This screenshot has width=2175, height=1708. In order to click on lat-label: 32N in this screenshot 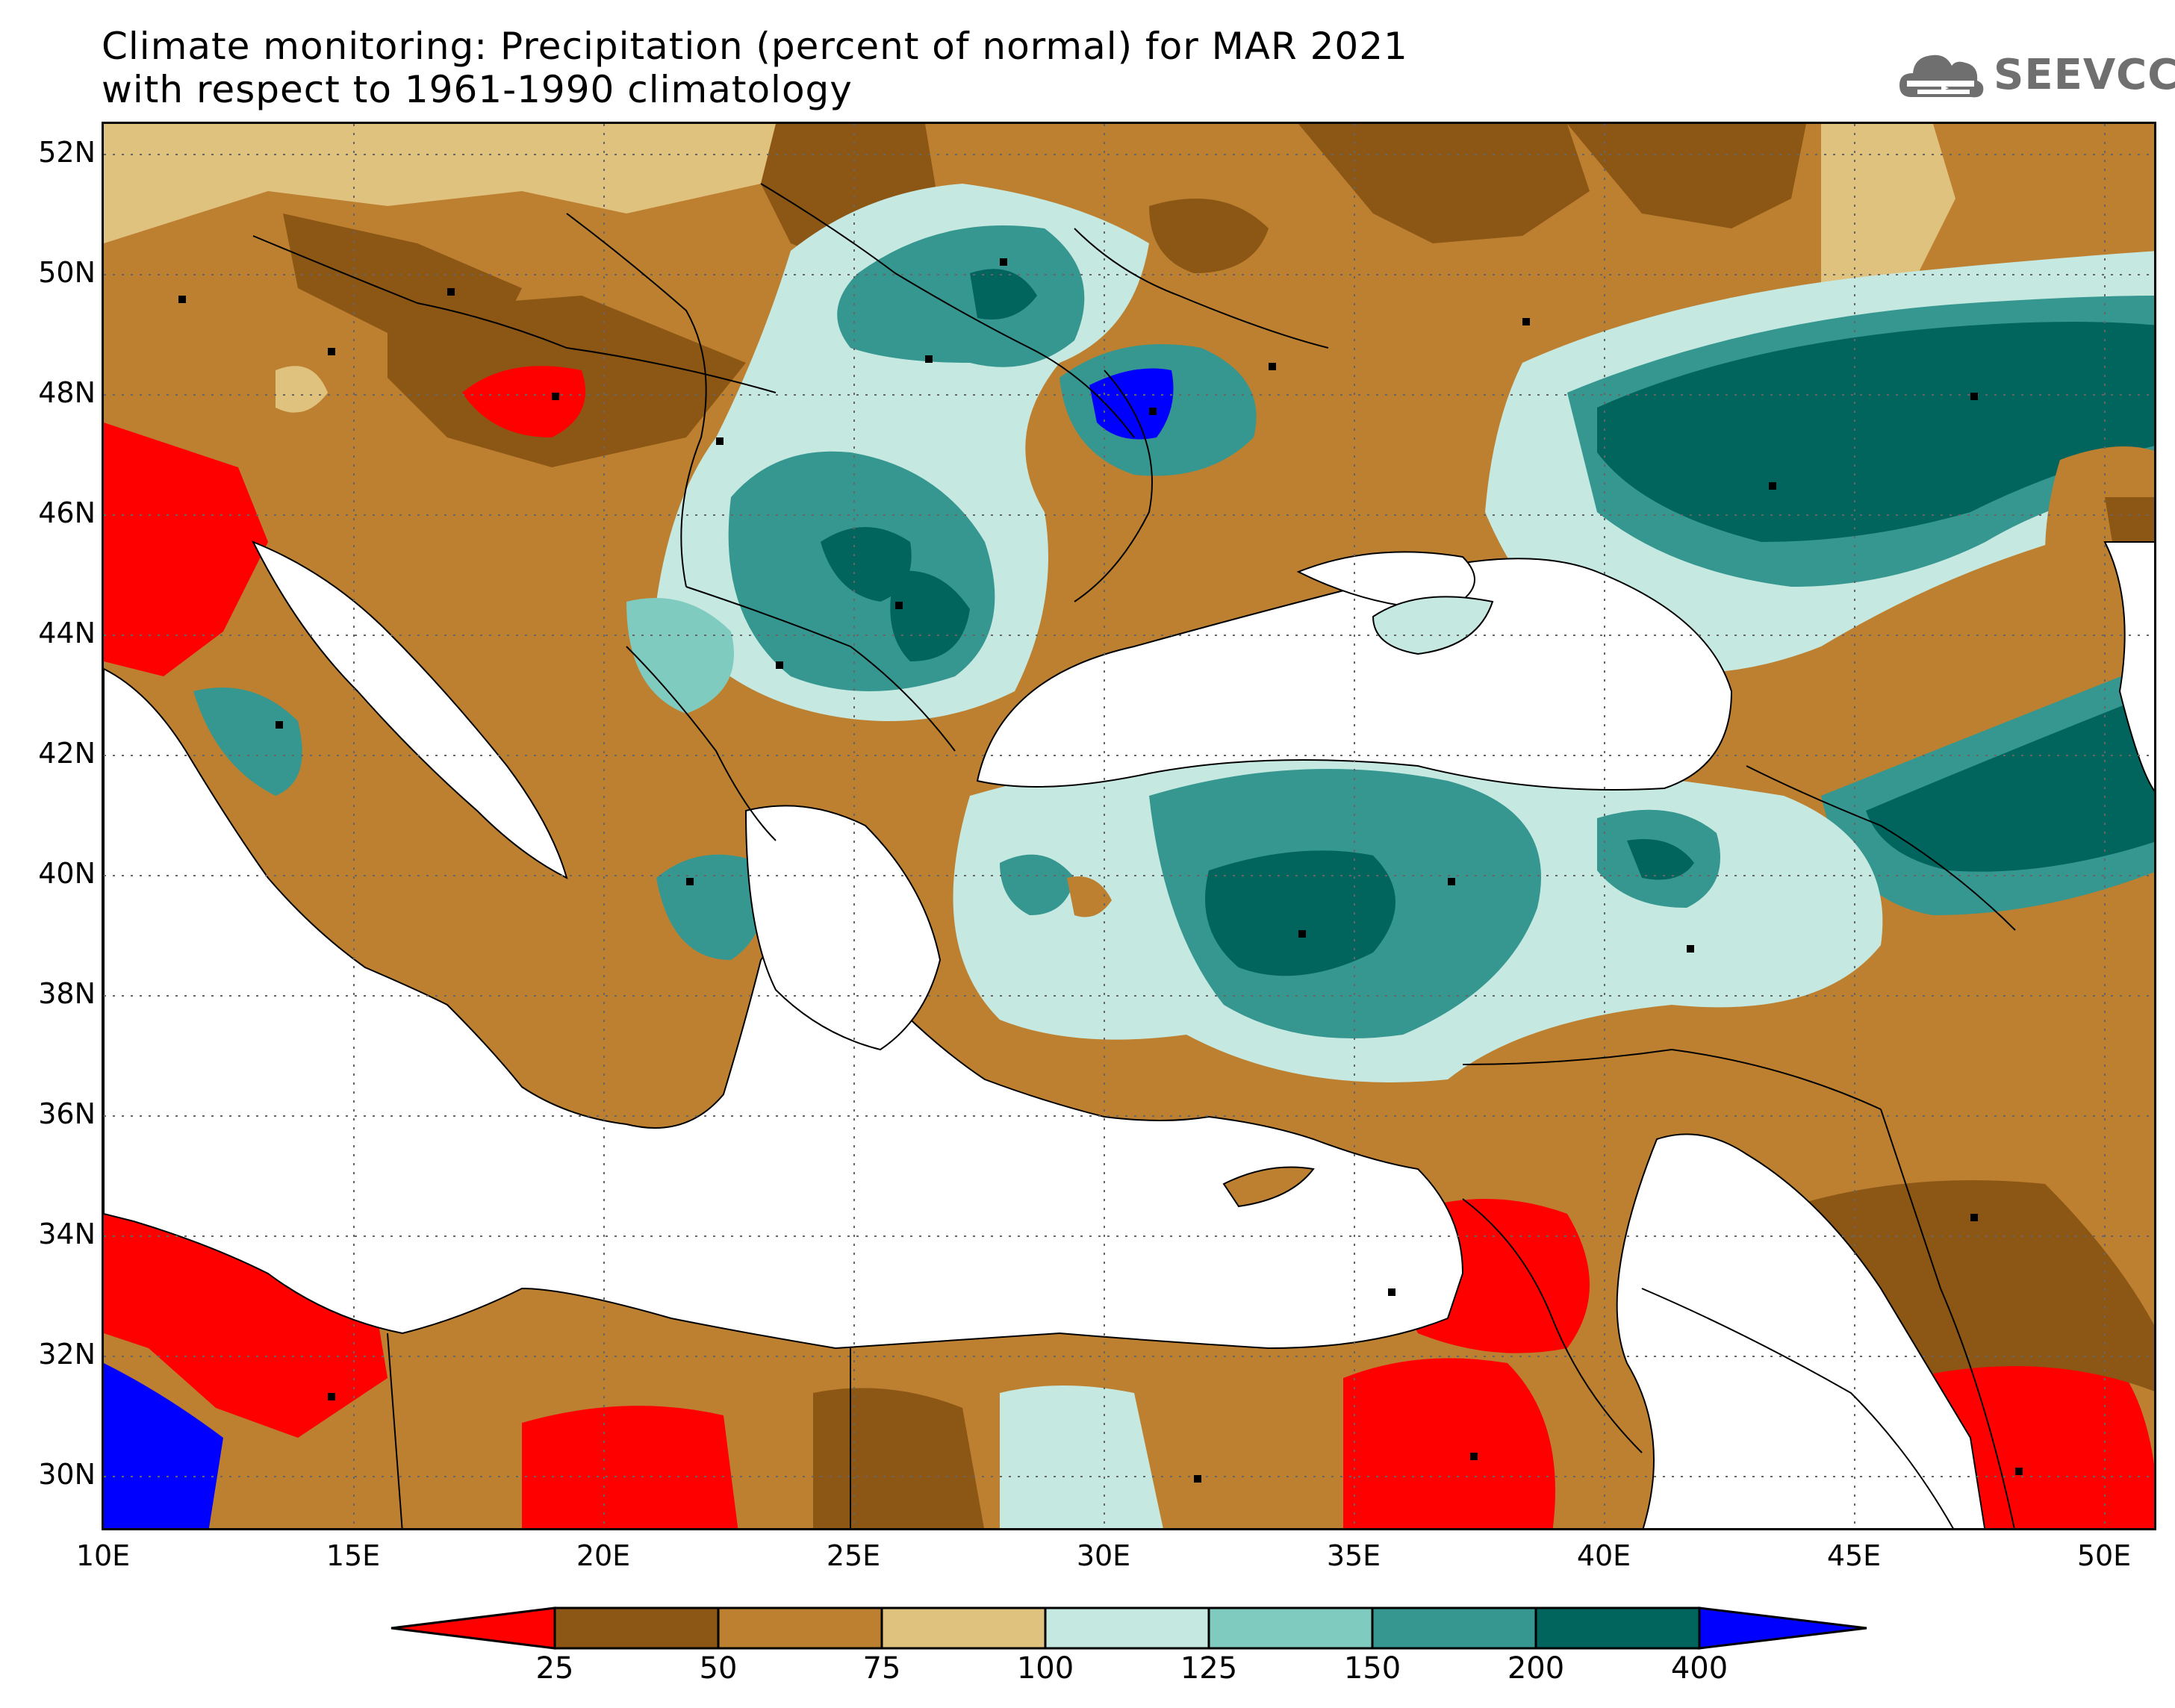, I will do `click(67, 1354)`.